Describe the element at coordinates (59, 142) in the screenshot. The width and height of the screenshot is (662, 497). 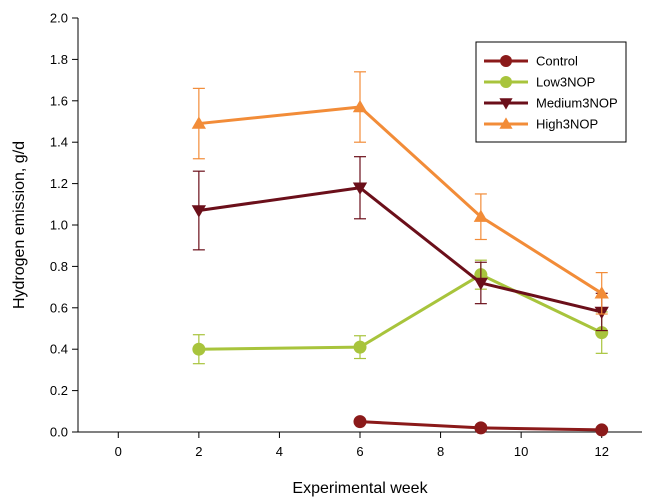
I see `y-tick-label: 1.4` at that location.